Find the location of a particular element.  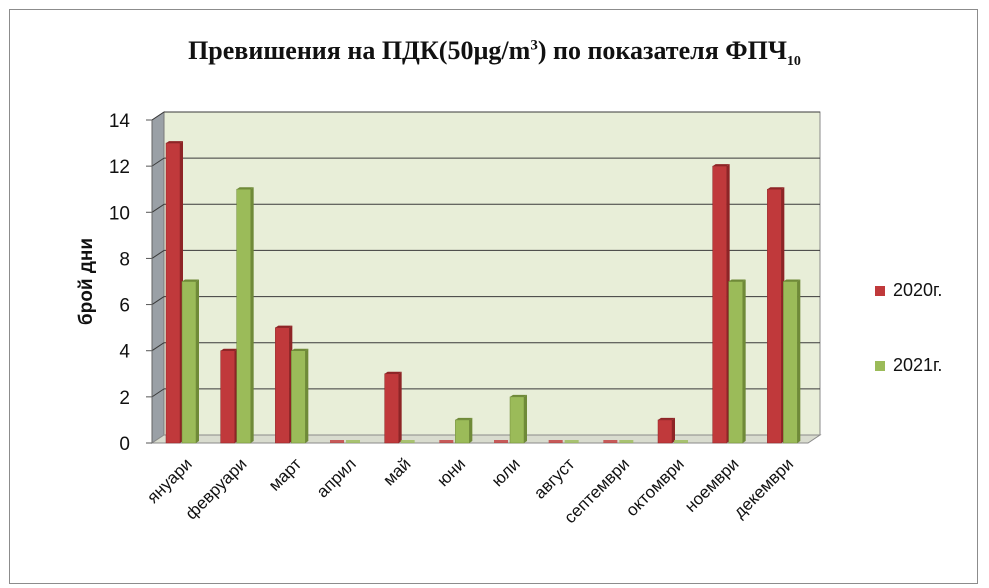

bar-2020г.-април is located at coordinates (337, 441).